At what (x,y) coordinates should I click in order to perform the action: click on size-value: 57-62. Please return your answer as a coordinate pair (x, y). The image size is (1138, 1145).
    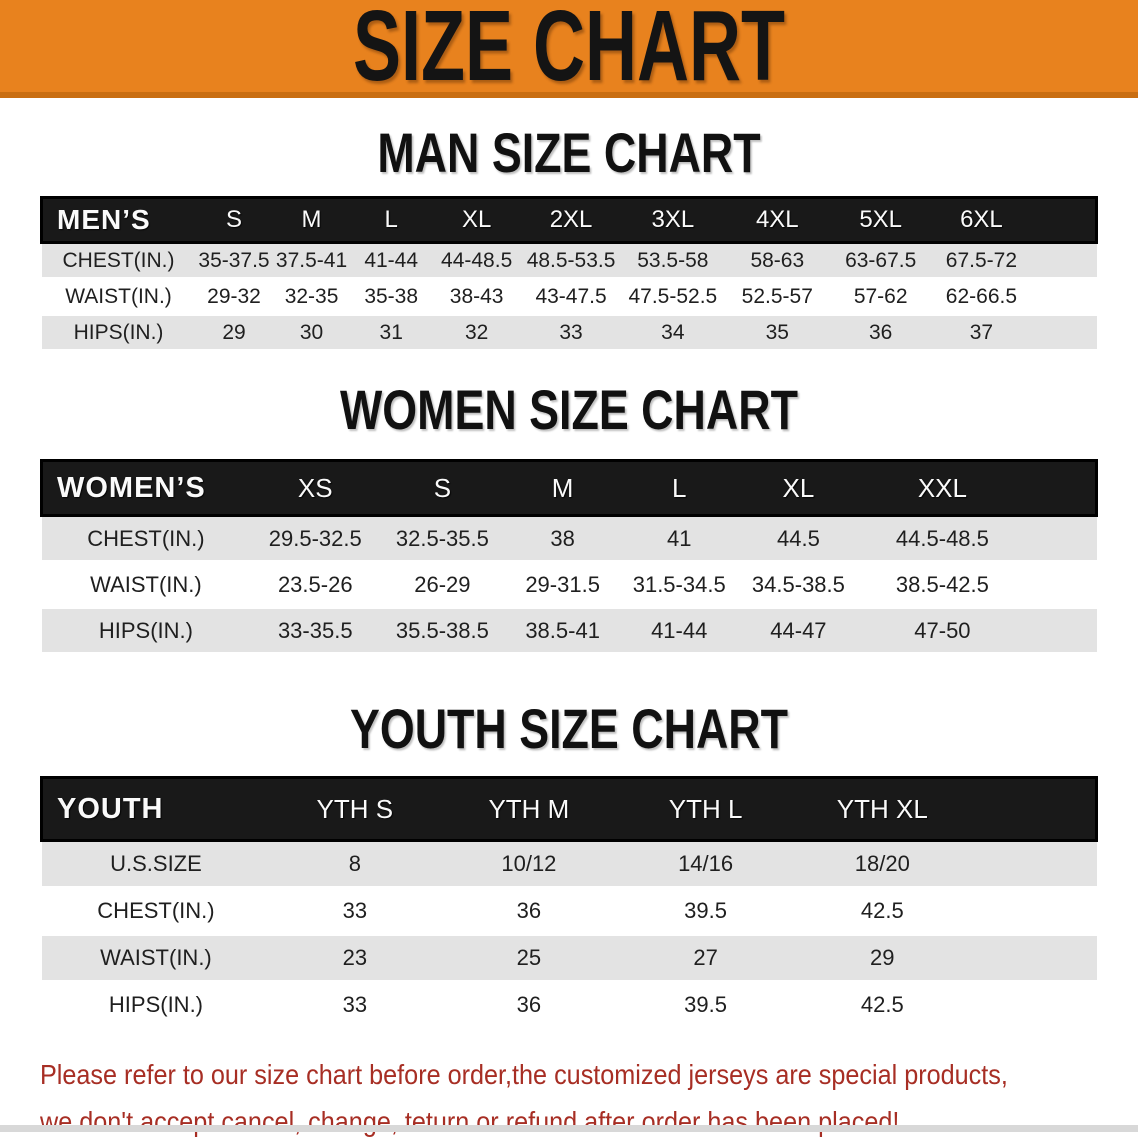
    Looking at the image, I should click on (880, 296).